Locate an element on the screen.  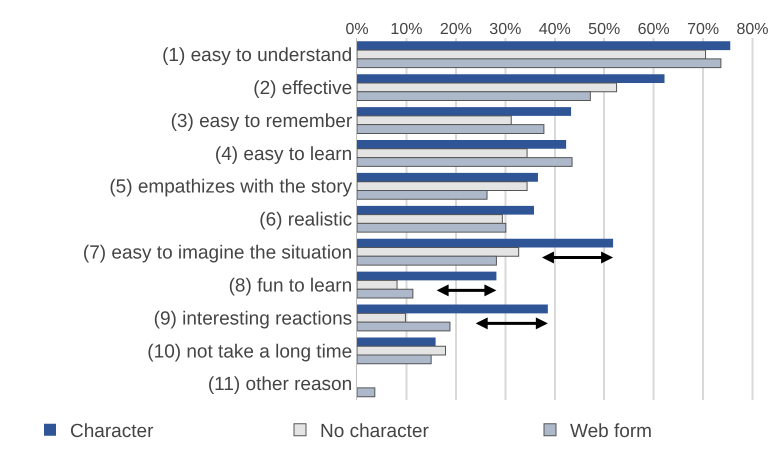
y-tick-label: (8) fun to learn is located at coordinates (290, 285).